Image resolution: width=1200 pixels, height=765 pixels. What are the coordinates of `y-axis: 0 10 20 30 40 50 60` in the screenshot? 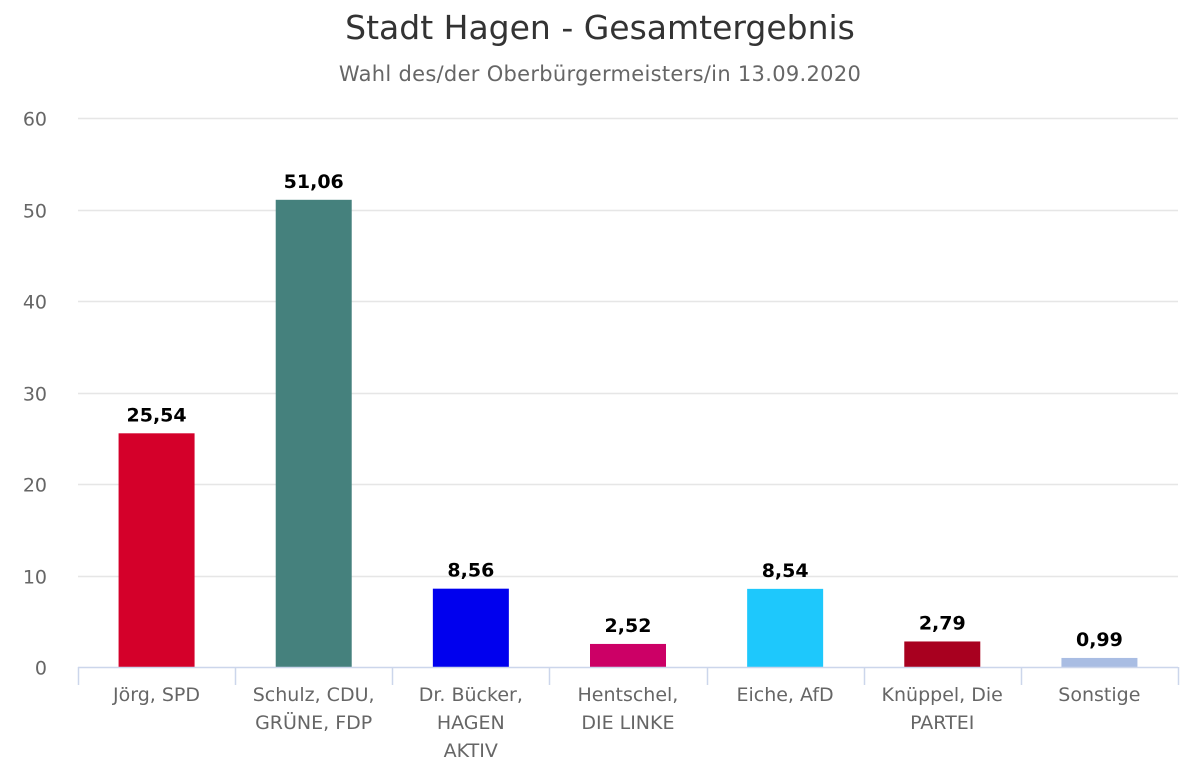 It's located at (35, 394).